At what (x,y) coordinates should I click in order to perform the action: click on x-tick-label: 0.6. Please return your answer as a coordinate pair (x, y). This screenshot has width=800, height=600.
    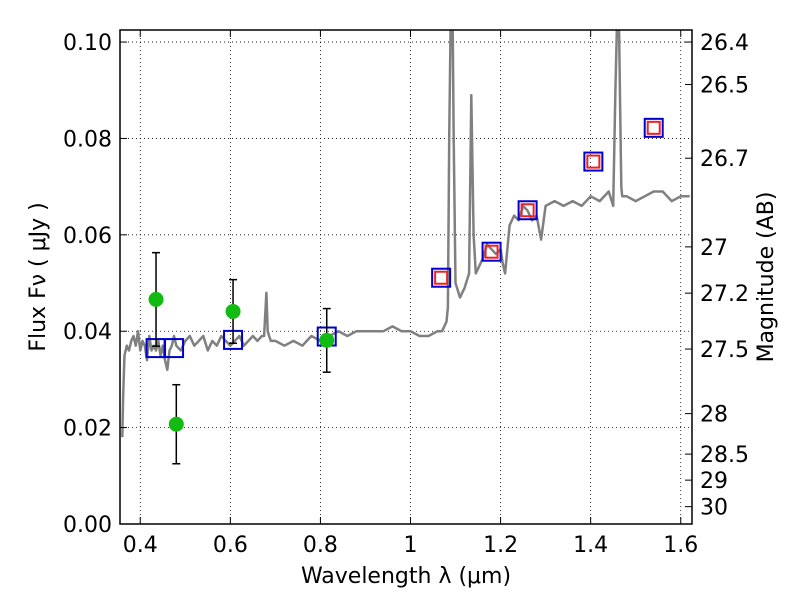
    Looking at the image, I should click on (230, 545).